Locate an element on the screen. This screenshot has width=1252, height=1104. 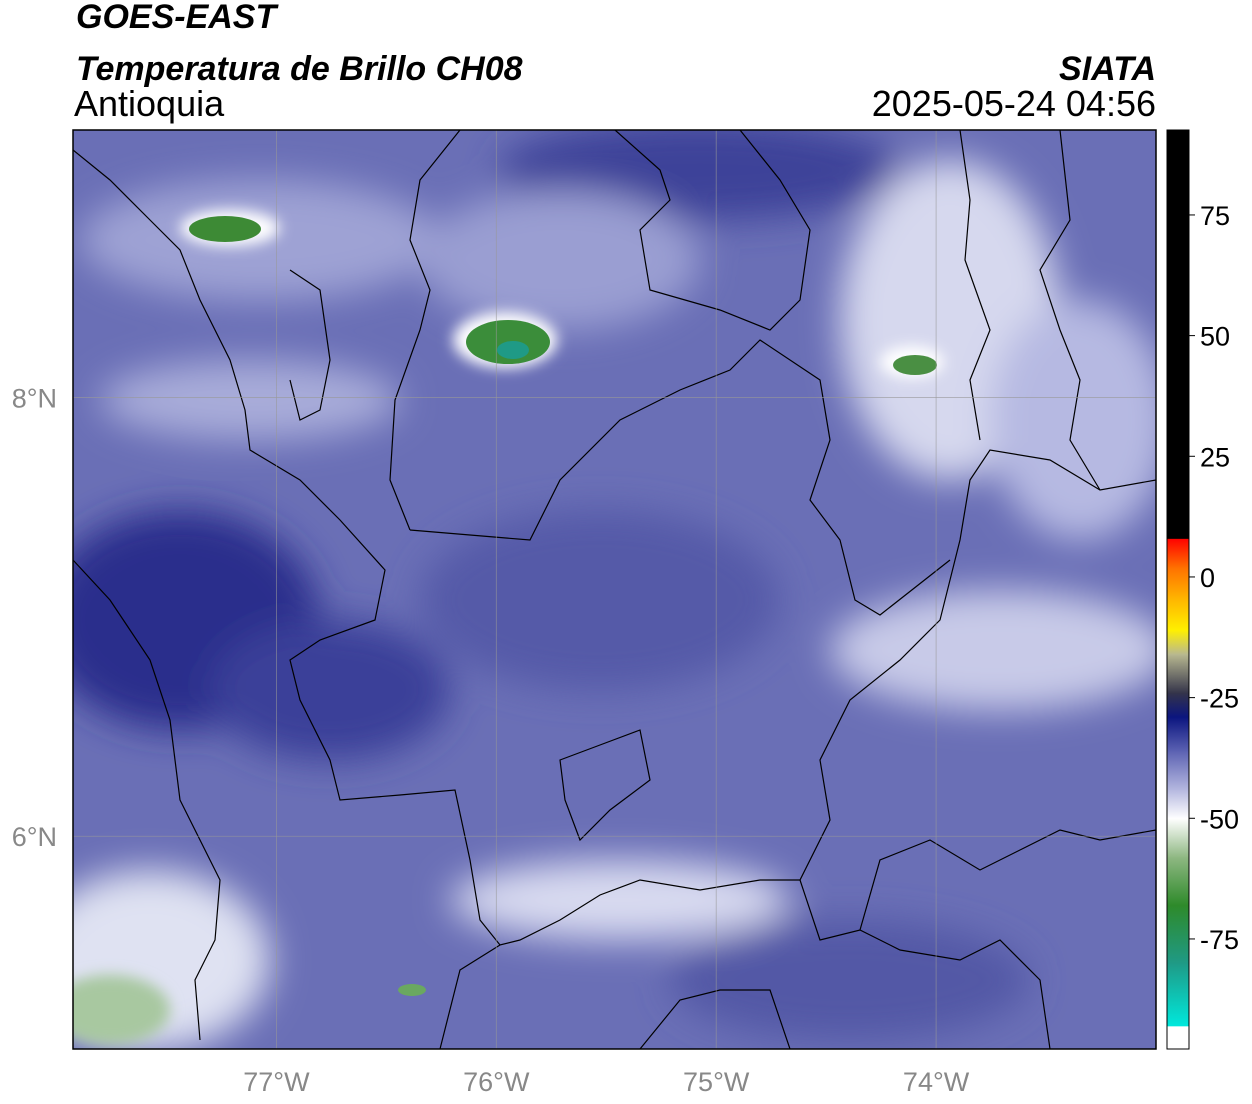
datetime: 2025-05-24 04:56 is located at coordinates (1014, 103).